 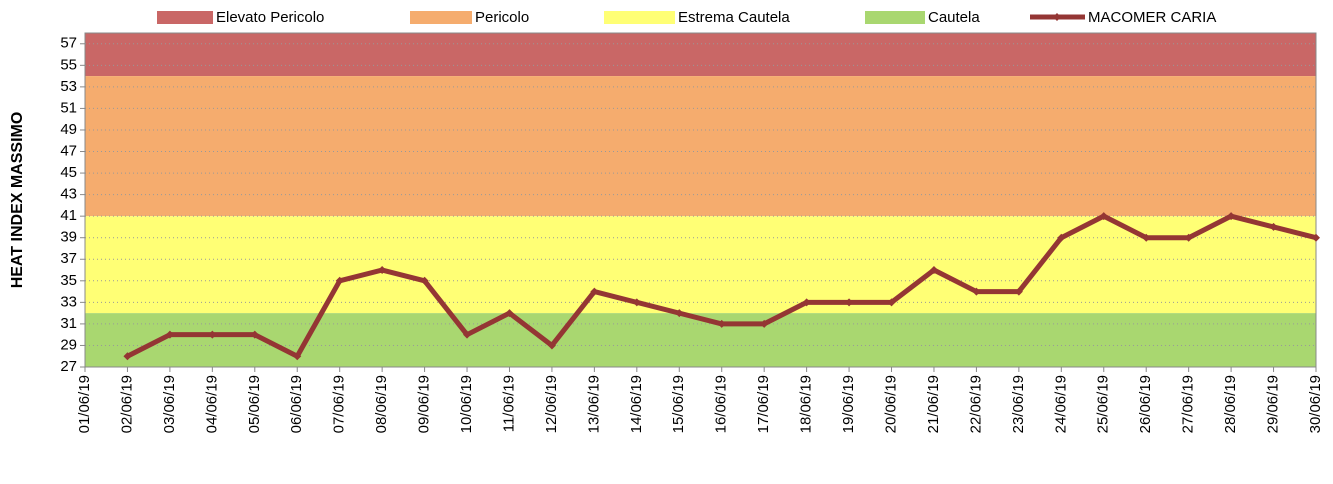 I want to click on x-tick-label: 11/06/19, so click(x=508, y=403).